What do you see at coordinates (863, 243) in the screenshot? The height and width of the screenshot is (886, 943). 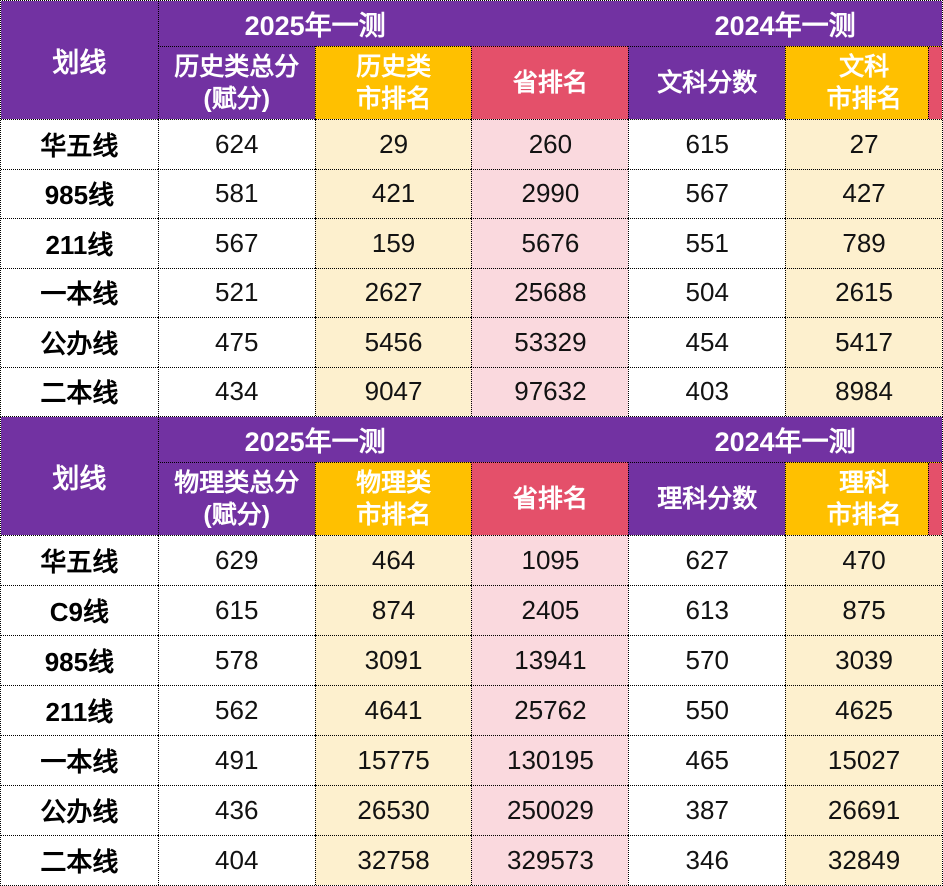 I see `data-cell: 789` at bounding box center [863, 243].